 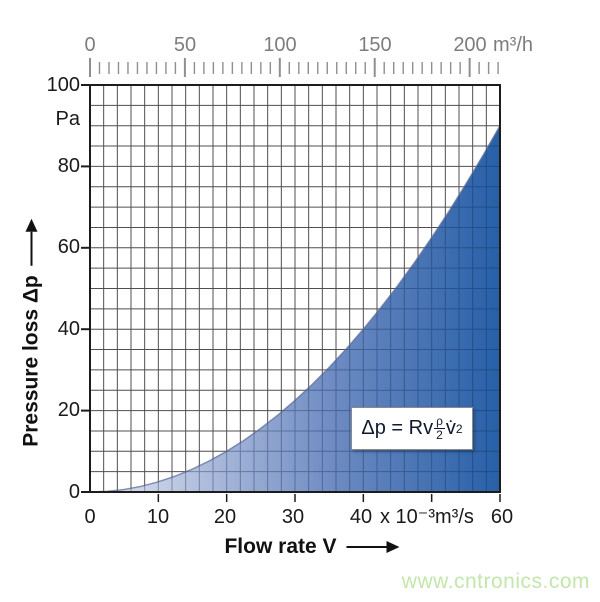 I want to click on x-axis-title-text: Flow rate V, so click(x=280, y=546).